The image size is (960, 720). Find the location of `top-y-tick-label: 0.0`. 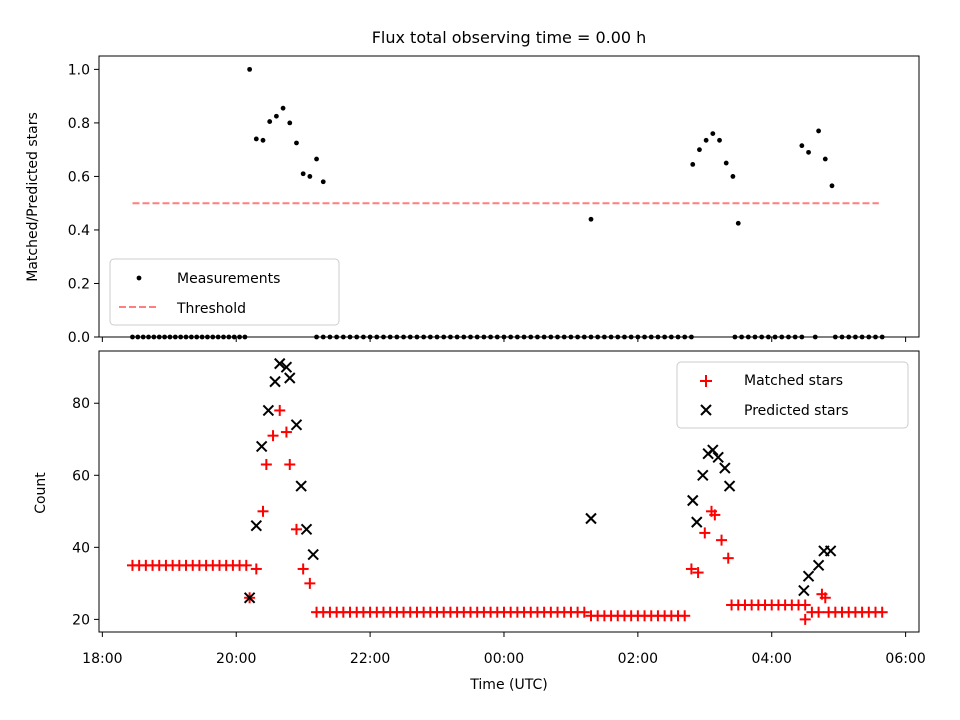

top-y-tick-label: 0.0 is located at coordinates (79, 338).